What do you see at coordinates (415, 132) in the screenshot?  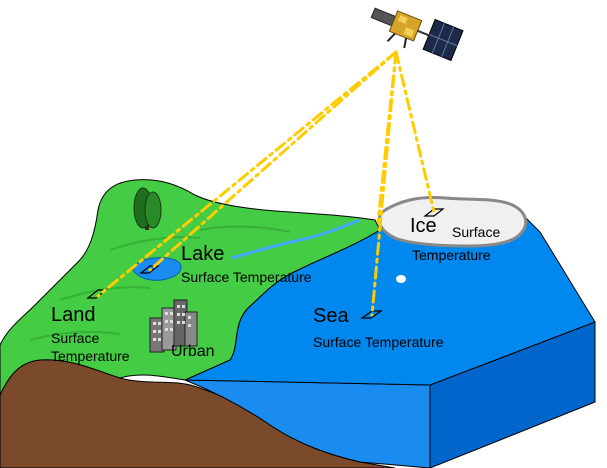 I see `beam-ice` at bounding box center [415, 132].